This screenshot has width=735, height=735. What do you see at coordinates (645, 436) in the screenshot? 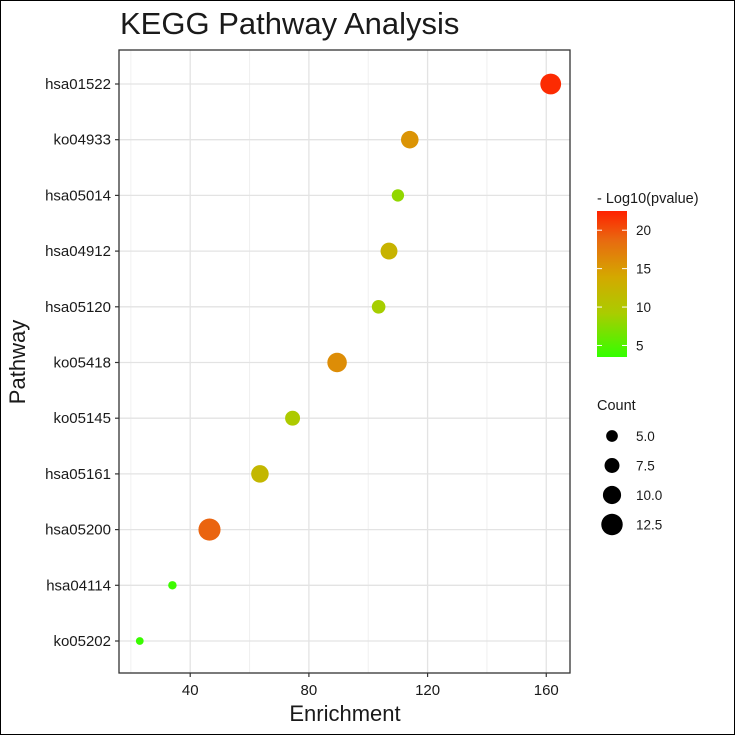
I see `size-legend-label: 5.0` at bounding box center [645, 436].